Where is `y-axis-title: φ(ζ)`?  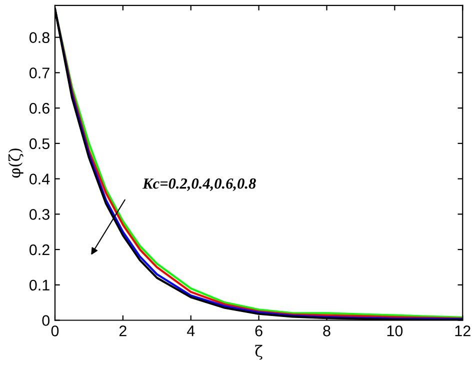
y-axis-title: φ(ζ) is located at coordinates (16, 163).